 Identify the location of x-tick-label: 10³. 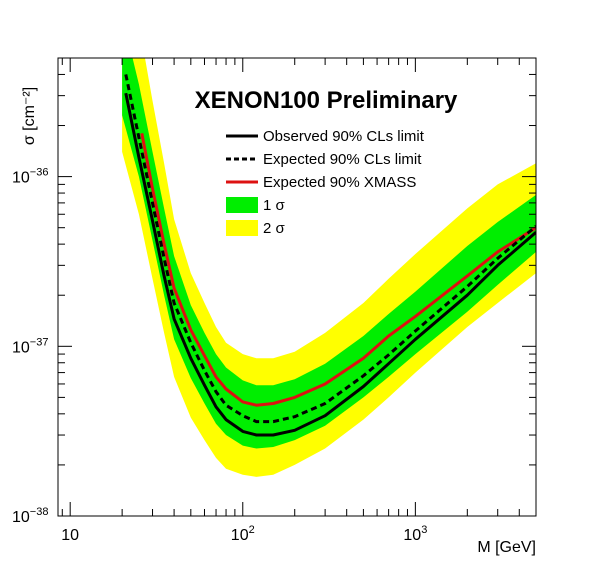
(415, 534).